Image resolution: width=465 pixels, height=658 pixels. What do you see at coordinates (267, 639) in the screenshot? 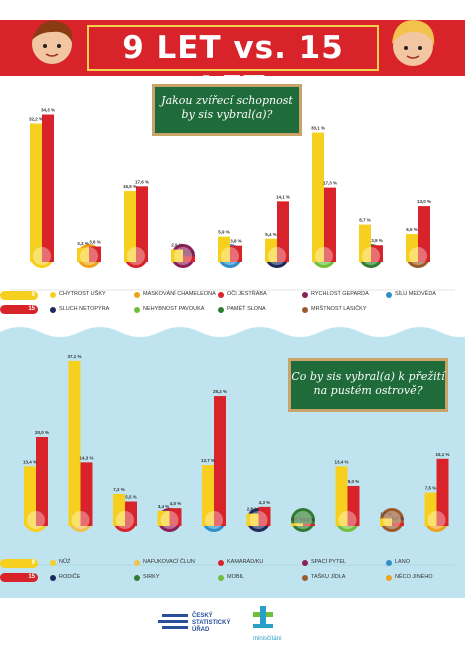
I see `minisc-logo-text: minisčítání` at bounding box center [267, 639].